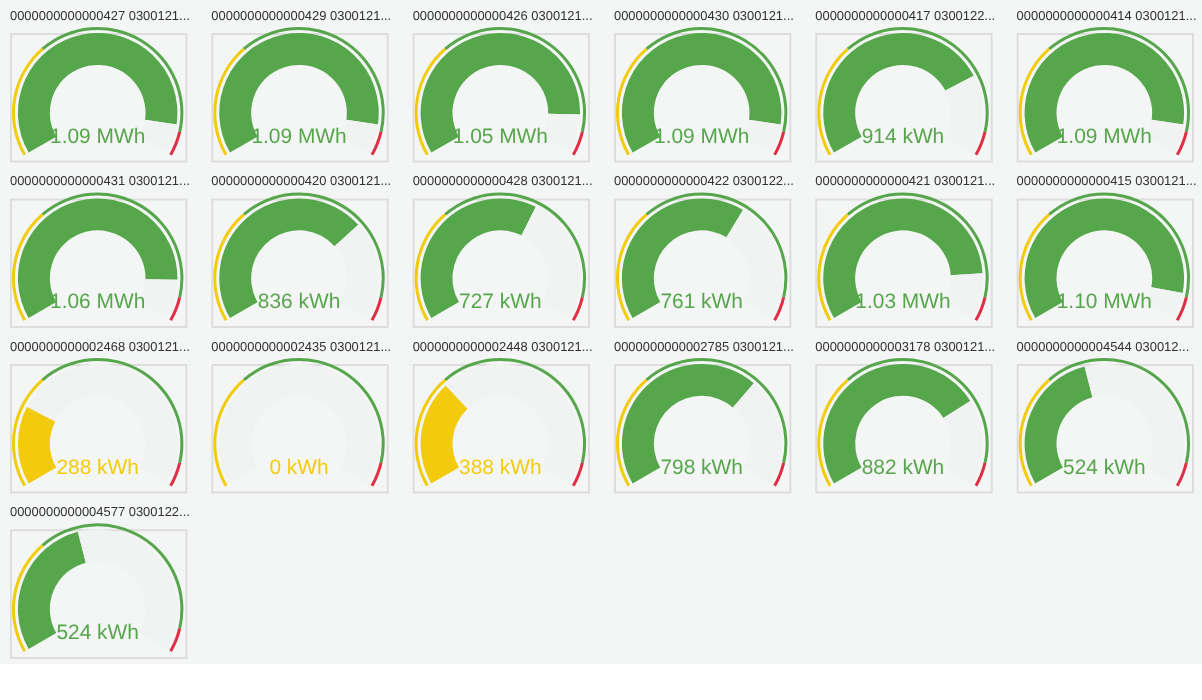 The height and width of the screenshot is (700, 1202). I want to click on text: 1.05 MWh, so click(500, 137).